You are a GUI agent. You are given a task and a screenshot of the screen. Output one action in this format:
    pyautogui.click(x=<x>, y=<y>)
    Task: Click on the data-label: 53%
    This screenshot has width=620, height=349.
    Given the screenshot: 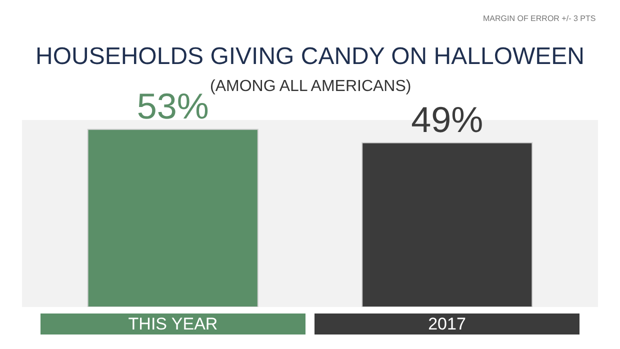 What is the action you would take?
    pyautogui.click(x=172, y=105)
    